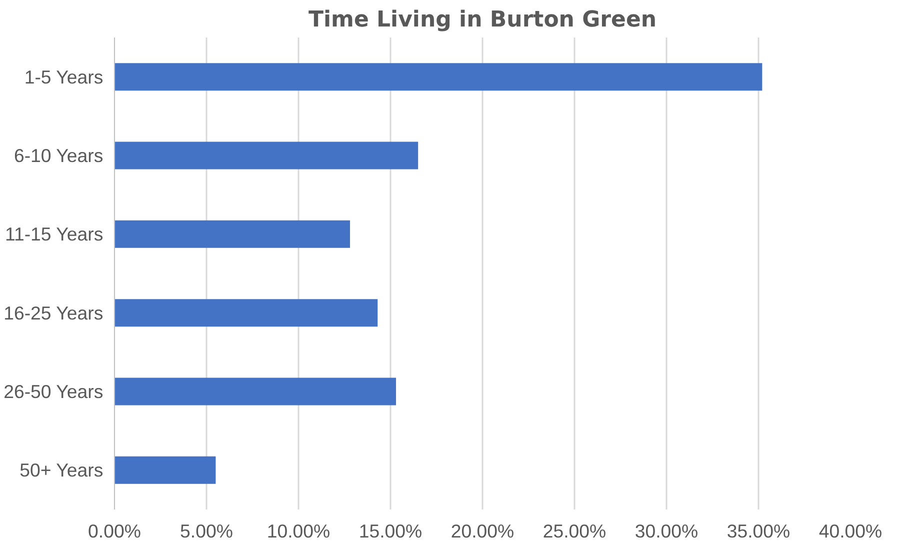  What do you see at coordinates (482, 20) in the screenshot?
I see `chart-title: Time Living in Burton Green` at bounding box center [482, 20].